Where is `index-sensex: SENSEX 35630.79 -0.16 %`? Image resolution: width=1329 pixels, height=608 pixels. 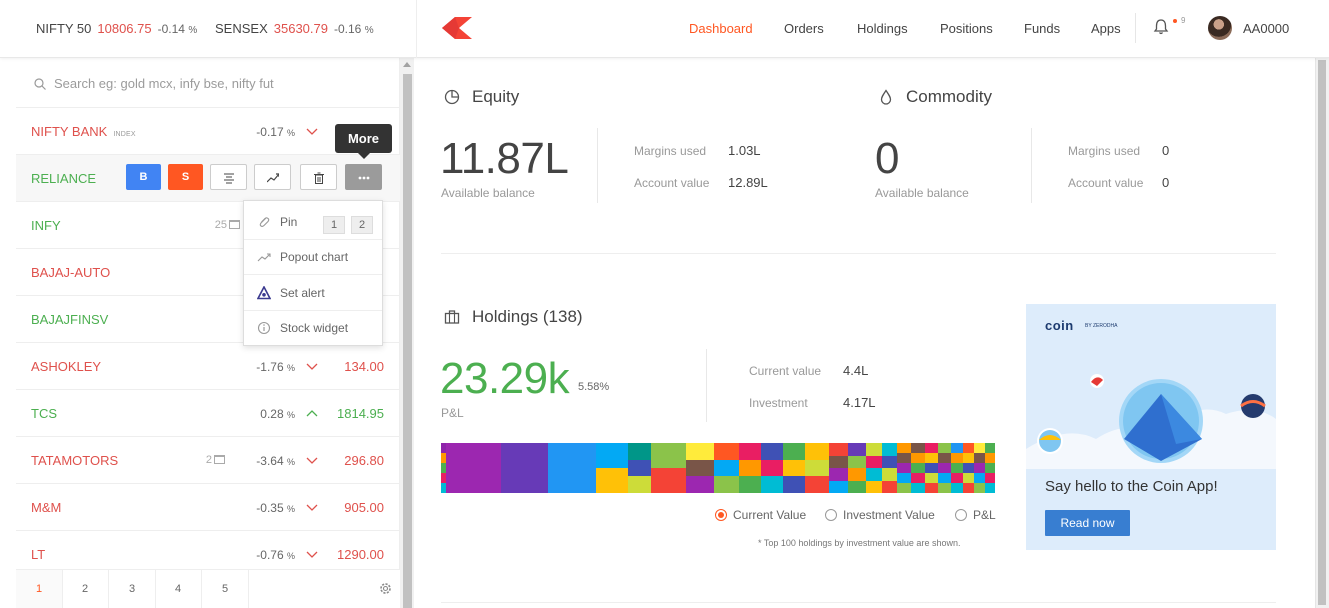
index-sensex: SENSEX 35630.79 -0.16 % is located at coordinates (294, 28).